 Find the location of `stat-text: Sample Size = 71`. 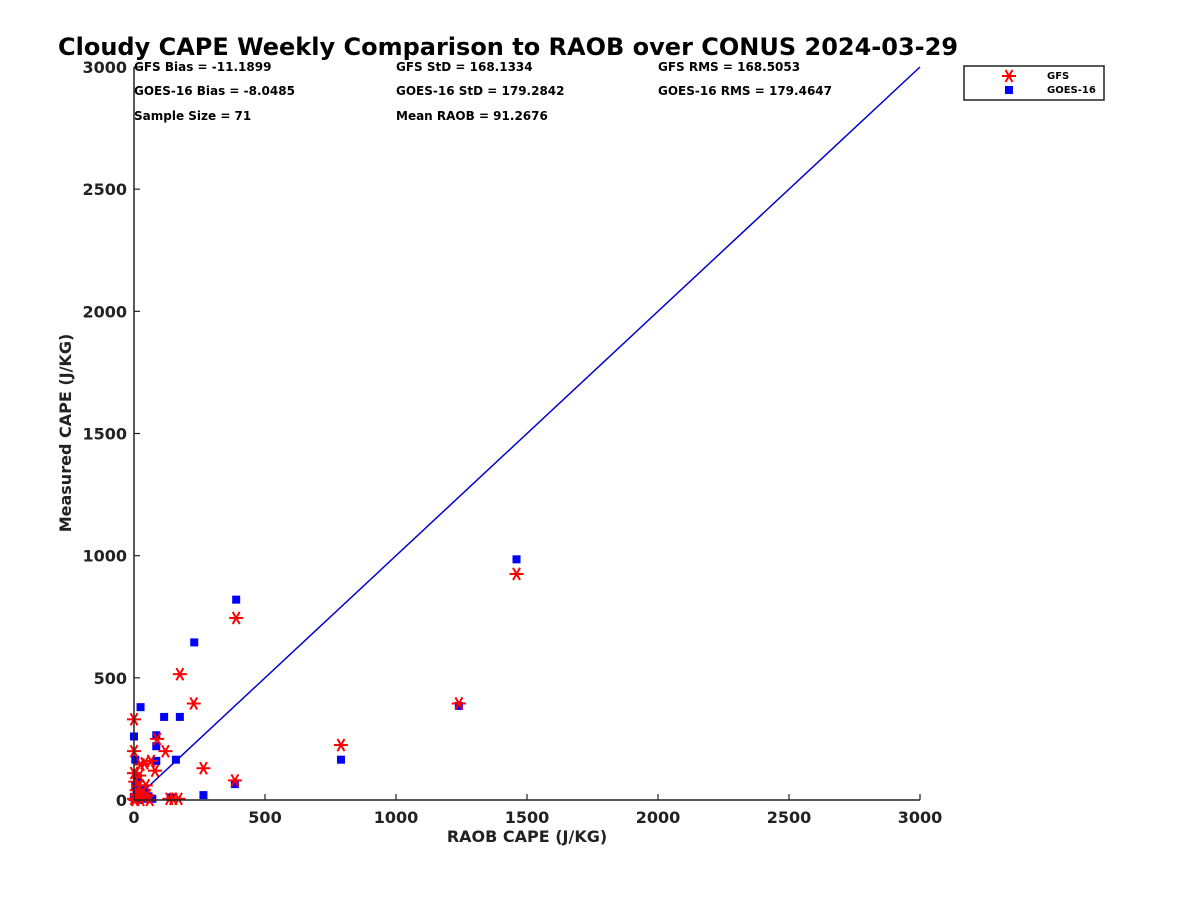

stat-text: Sample Size = 71 is located at coordinates (192, 116).